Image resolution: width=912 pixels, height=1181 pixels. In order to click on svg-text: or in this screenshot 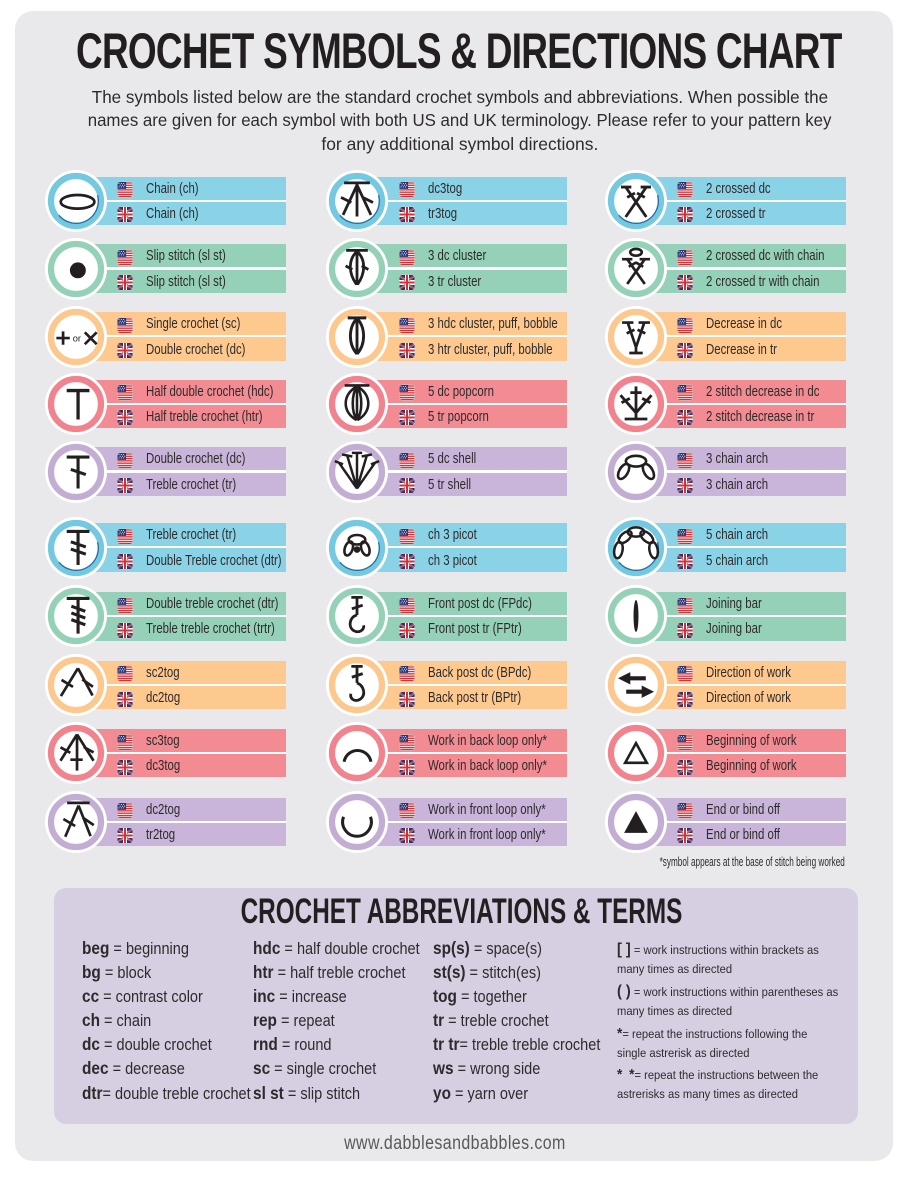, I will do `click(76, 338)`.